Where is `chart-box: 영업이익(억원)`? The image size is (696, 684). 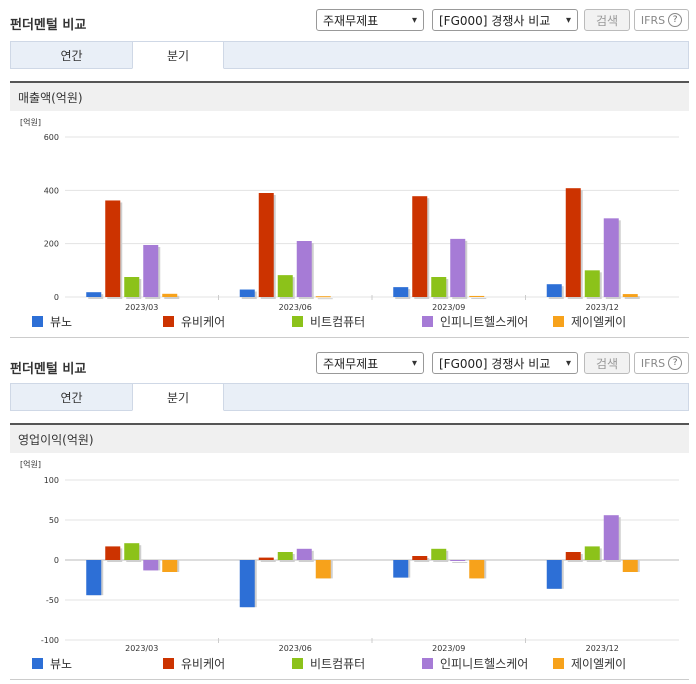 chart-box: 영업이익(억원) is located at coordinates (349, 438).